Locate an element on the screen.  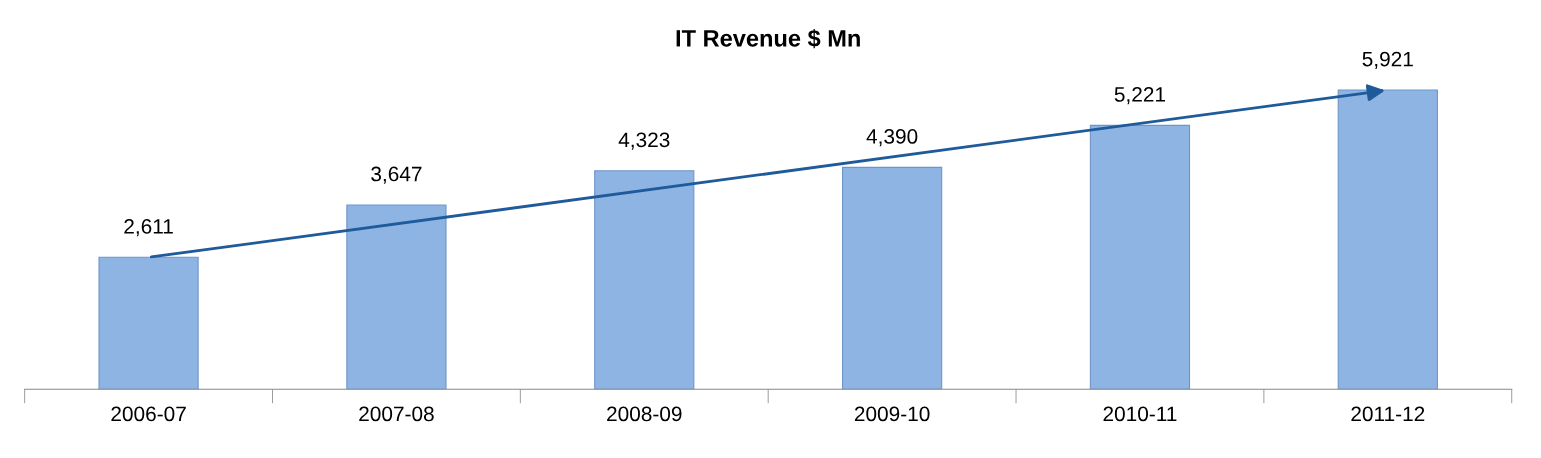
data-label: 3,647 is located at coordinates (396, 175).